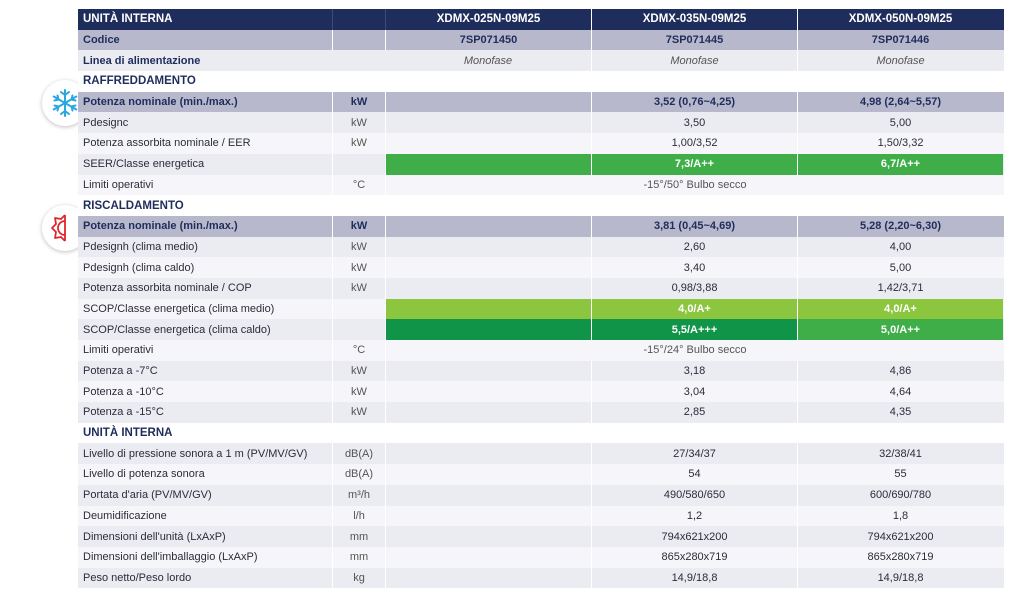 The height and width of the screenshot is (606, 1024). Describe the element at coordinates (900, 392) in the screenshot. I see `value-cell: 4,64` at that location.